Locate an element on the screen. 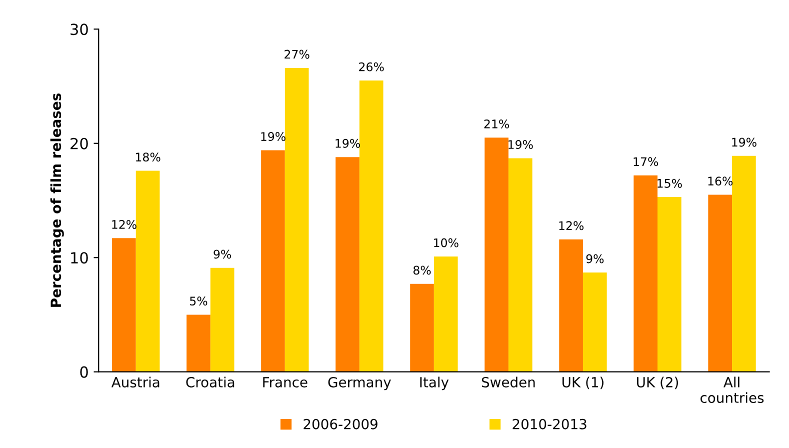 The image size is (789, 448). x-tick-label: Austria is located at coordinates (135, 382).